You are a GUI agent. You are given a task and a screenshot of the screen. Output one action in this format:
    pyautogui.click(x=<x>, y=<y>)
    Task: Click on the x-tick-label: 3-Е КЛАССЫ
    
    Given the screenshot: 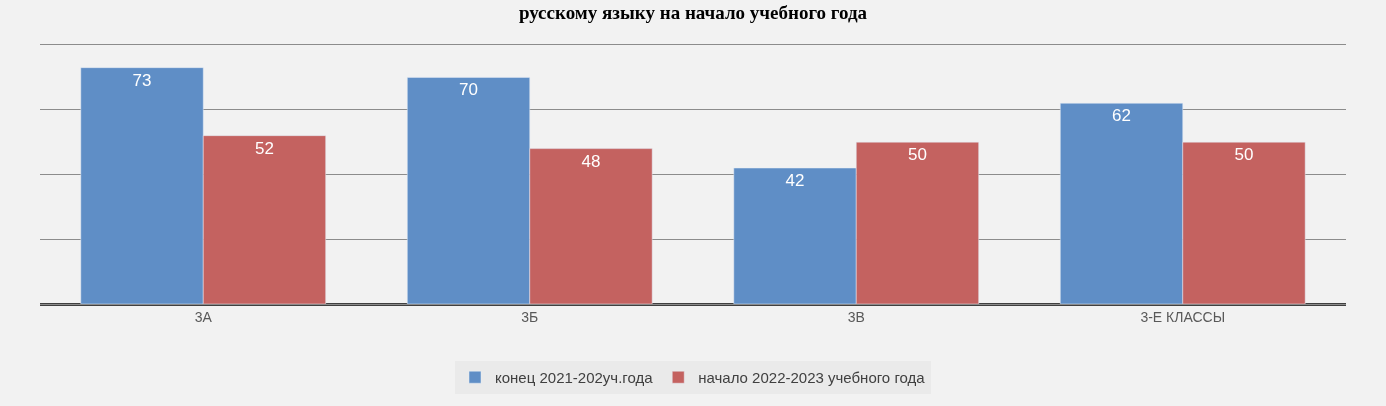 What is the action you would take?
    pyautogui.click(x=1183, y=316)
    